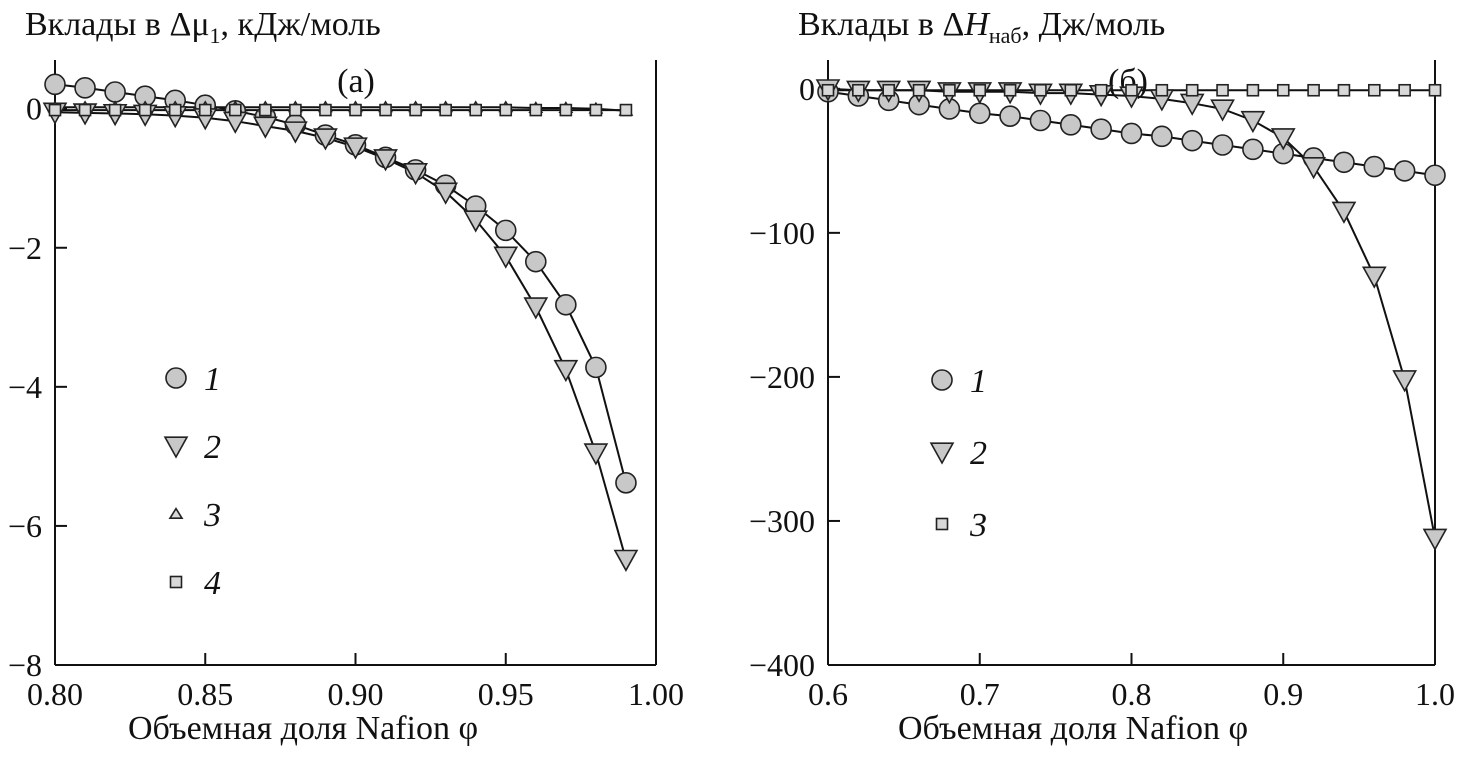  What do you see at coordinates (1093, 24) in the screenshot?
I see `panel-b-title-units: , Дж/моль` at bounding box center [1093, 24].